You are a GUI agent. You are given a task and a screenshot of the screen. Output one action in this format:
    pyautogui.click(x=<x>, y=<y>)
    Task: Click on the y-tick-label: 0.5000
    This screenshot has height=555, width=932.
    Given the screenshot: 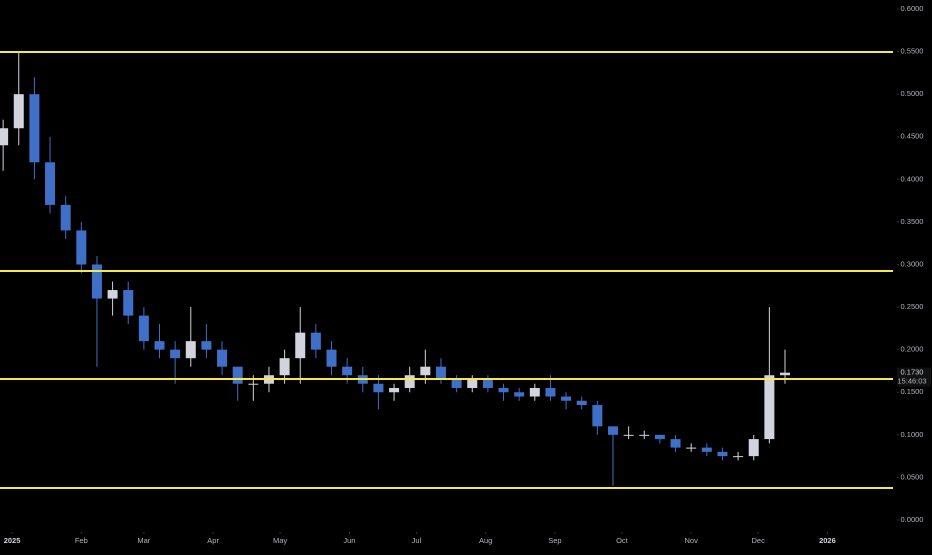 What is the action you would take?
    pyautogui.click(x=912, y=93)
    